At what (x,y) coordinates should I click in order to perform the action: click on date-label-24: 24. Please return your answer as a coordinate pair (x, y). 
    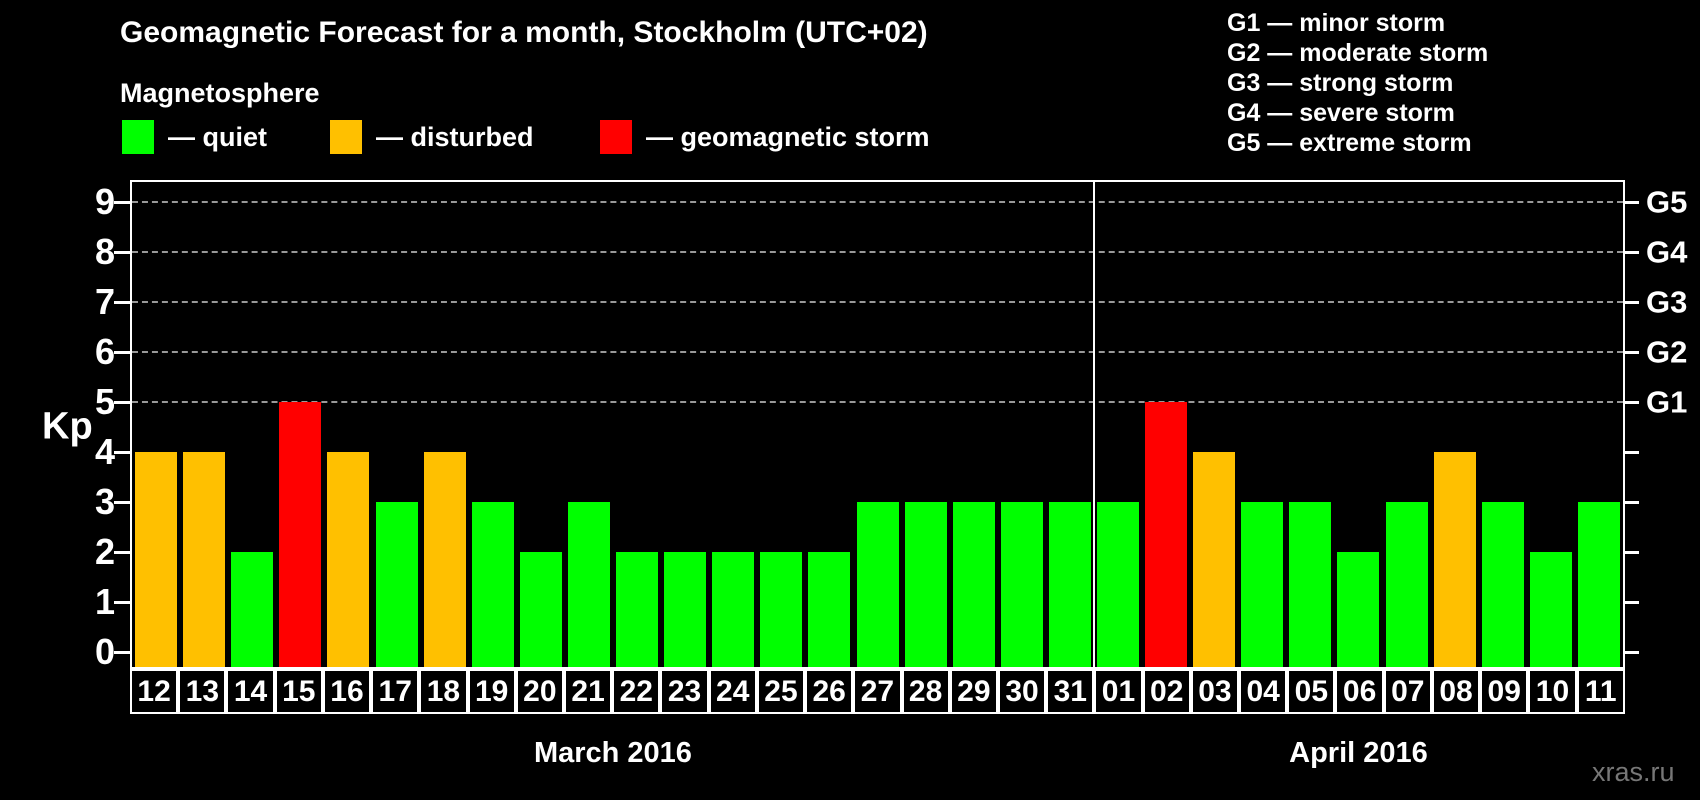
    Looking at the image, I should click on (732, 691).